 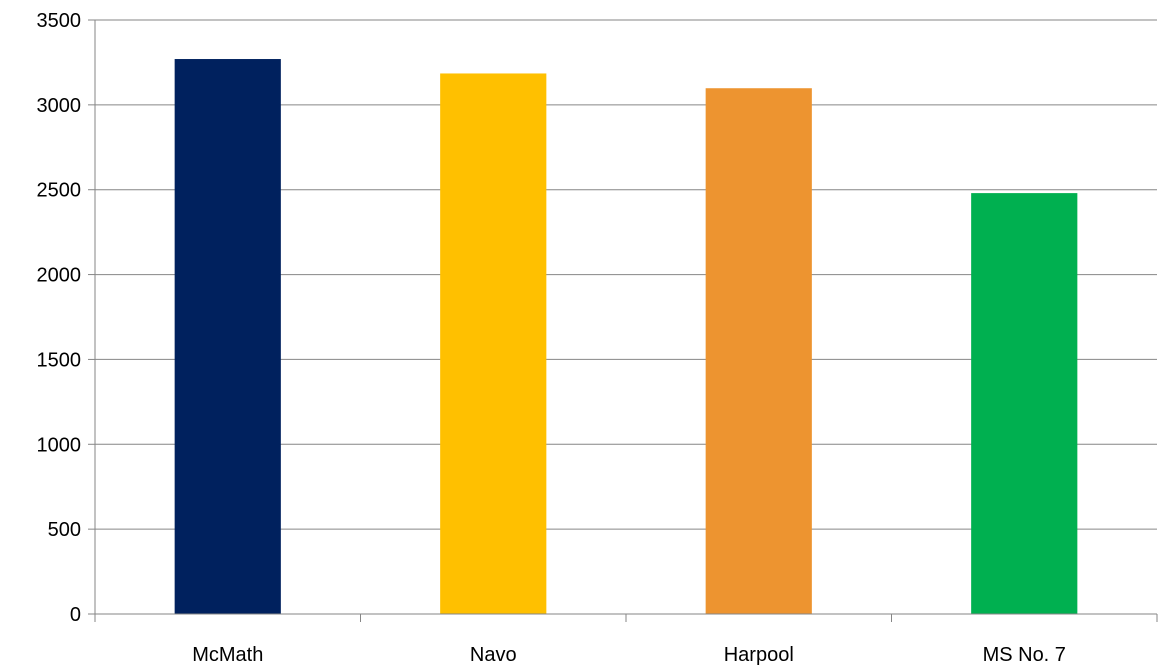 I want to click on bar-mcmath, so click(x=227, y=336).